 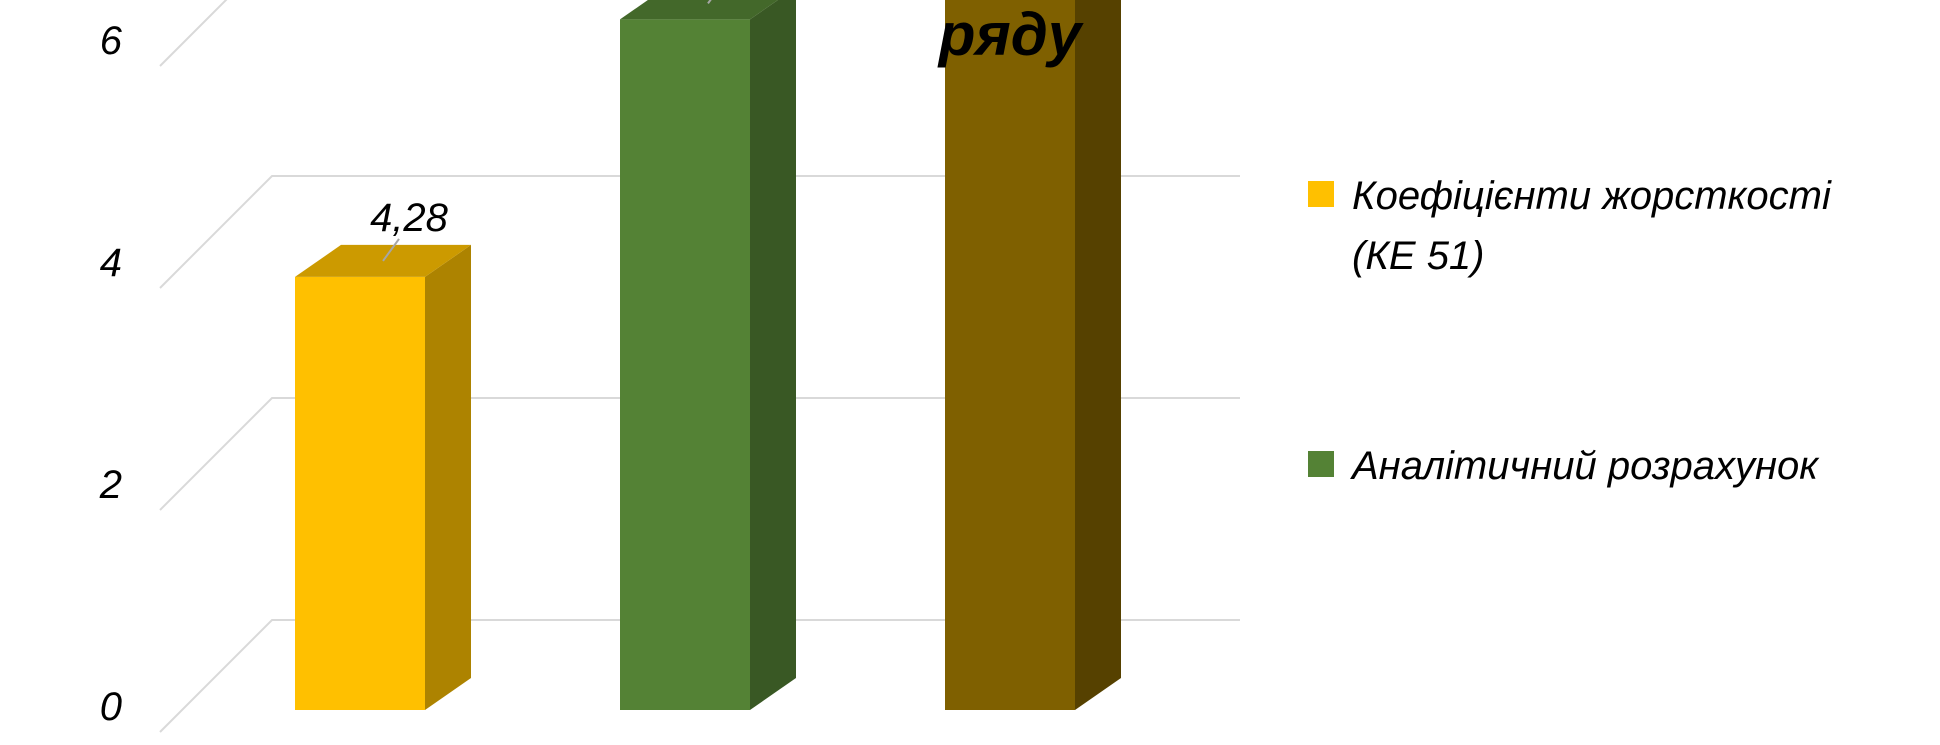 I want to click on y-axis-ticks: 024681012, so click(x=111, y=374).